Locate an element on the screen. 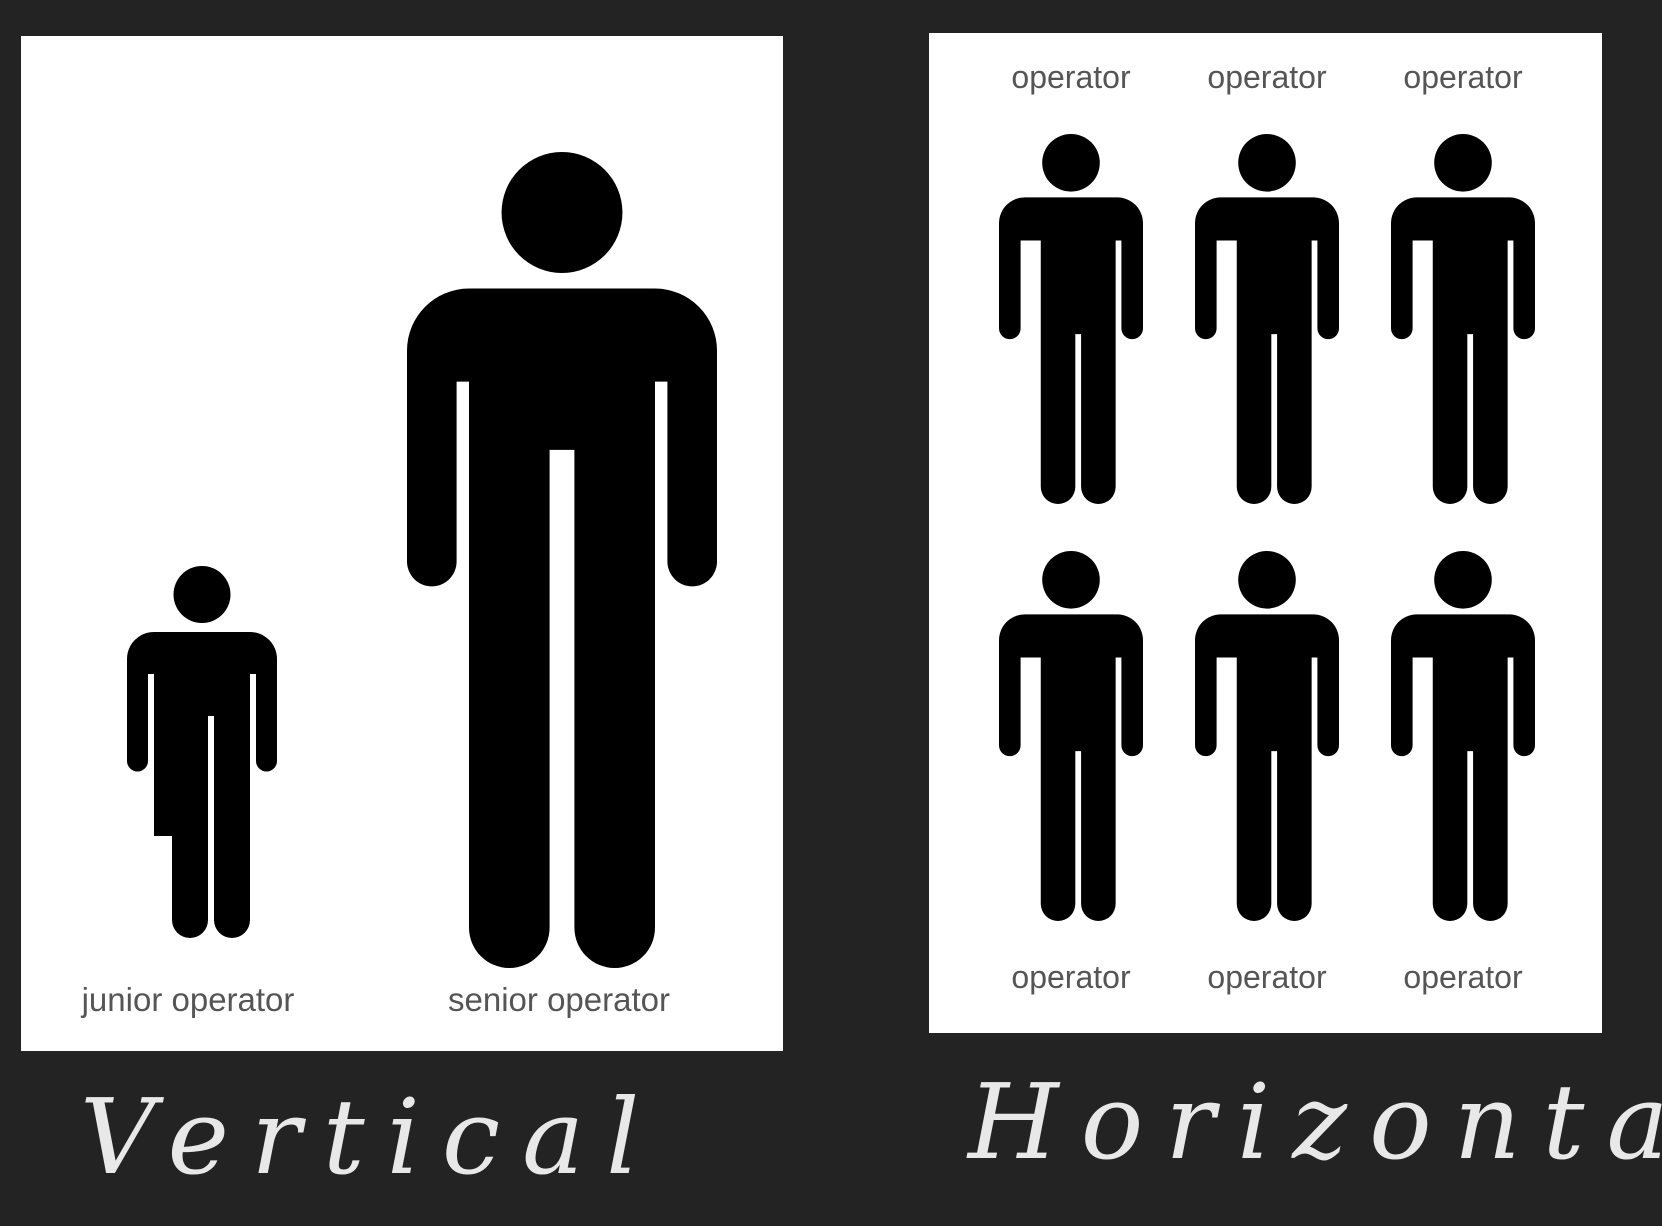  senior-operator-person-icon is located at coordinates (562, 560).